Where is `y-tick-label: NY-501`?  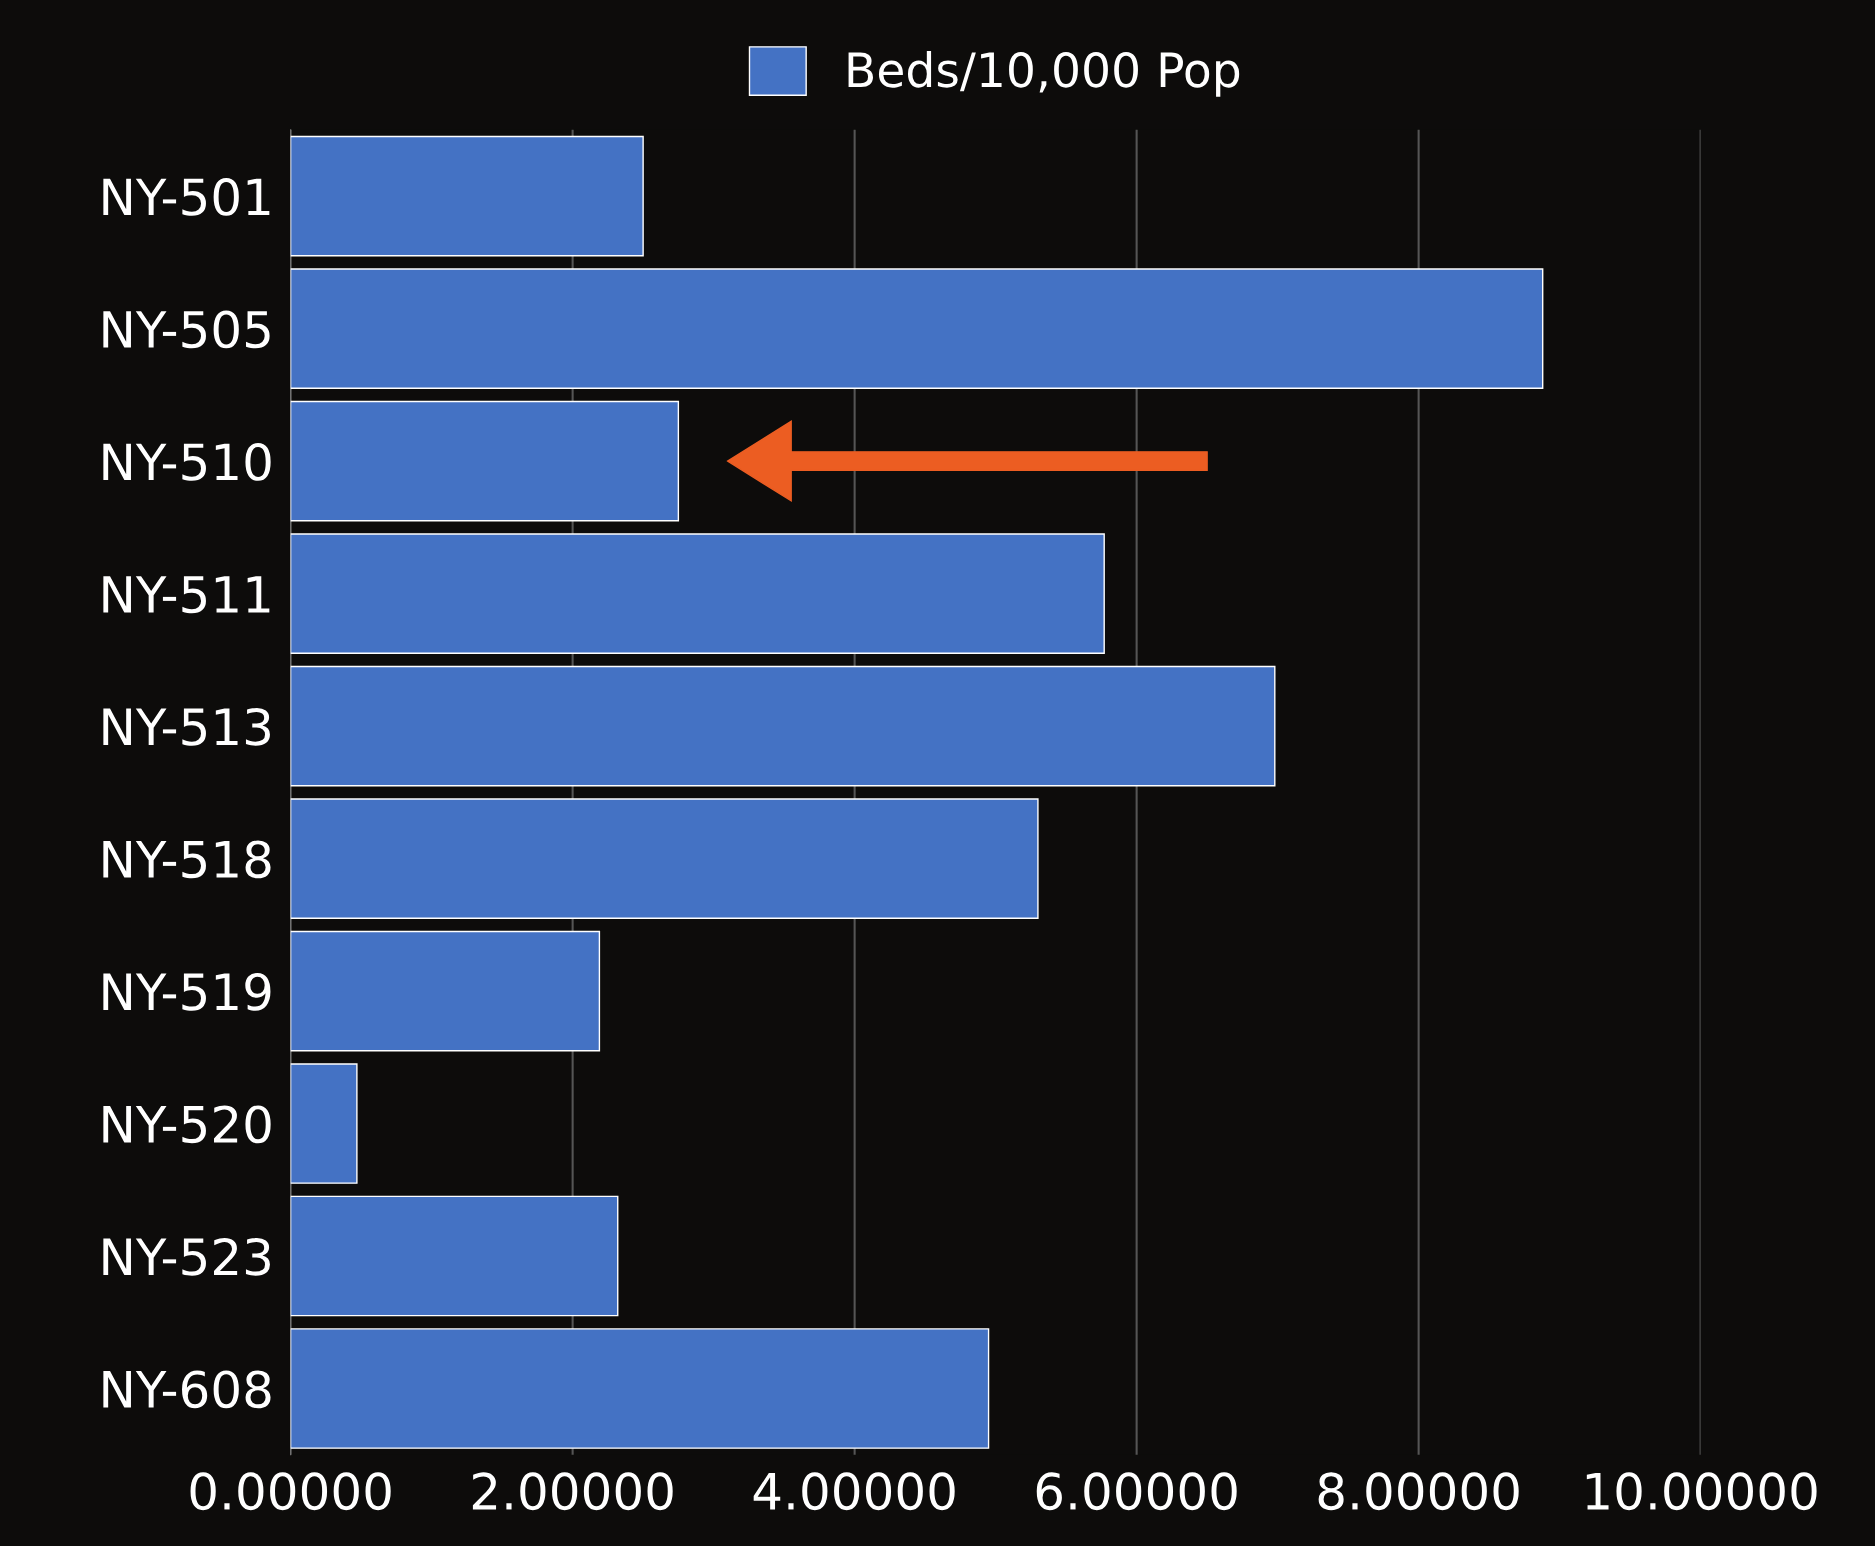
y-tick-label: NY-501 is located at coordinates (186, 197).